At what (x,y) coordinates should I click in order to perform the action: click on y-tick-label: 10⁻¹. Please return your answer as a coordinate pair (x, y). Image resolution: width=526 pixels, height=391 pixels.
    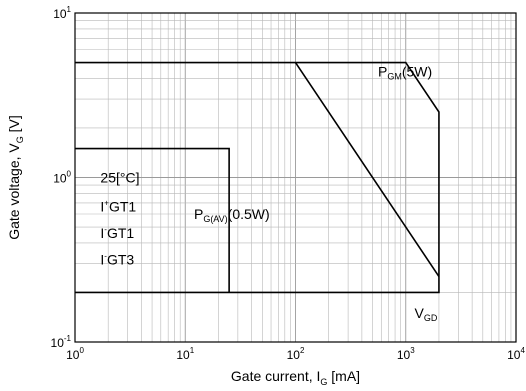
    Looking at the image, I should click on (61, 342).